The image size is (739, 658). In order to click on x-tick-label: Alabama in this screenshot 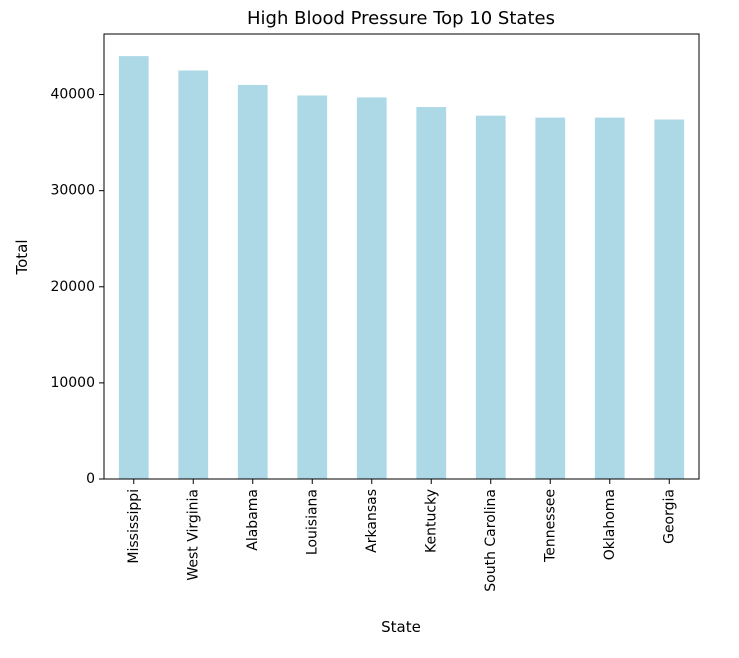, I will do `click(253, 520)`.